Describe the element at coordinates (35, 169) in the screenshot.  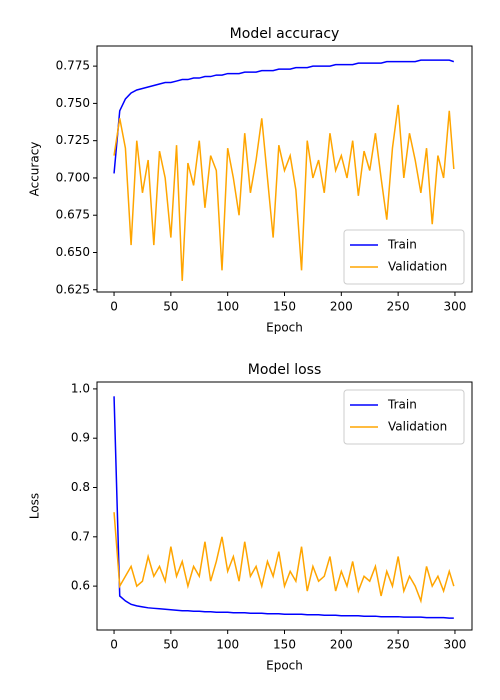
I see `y-axis-label: Accuracy` at that location.